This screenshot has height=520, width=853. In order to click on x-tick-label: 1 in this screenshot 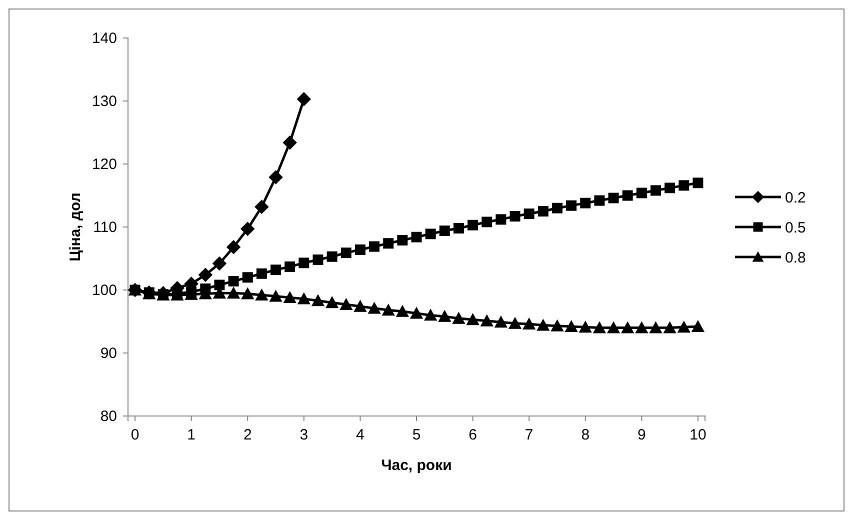, I will do `click(191, 435)`.